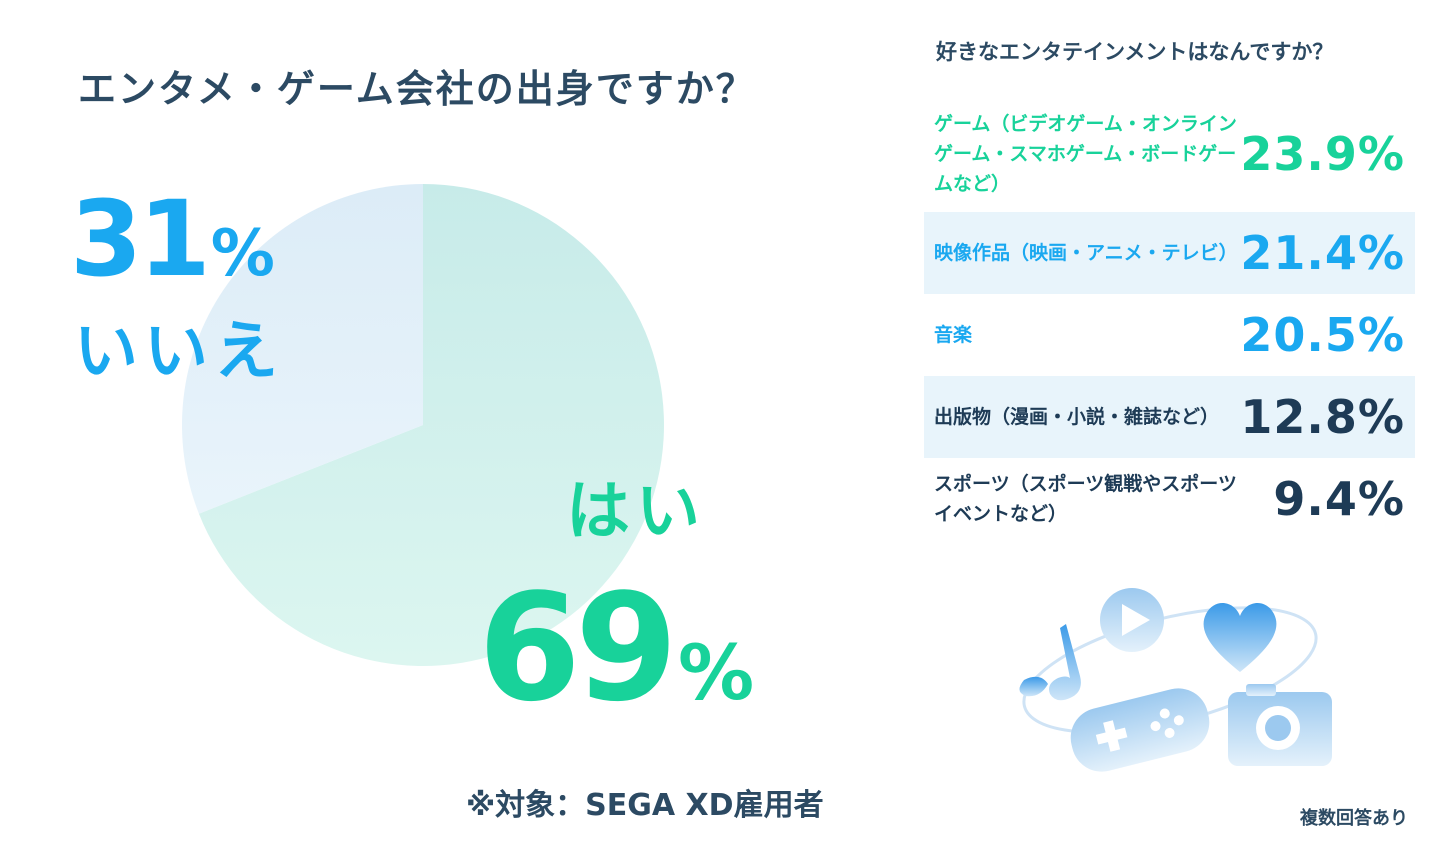  Describe the element at coordinates (645, 805) in the screenshot. I see `target-note: ※対象：SEGA XD雇用者` at that location.